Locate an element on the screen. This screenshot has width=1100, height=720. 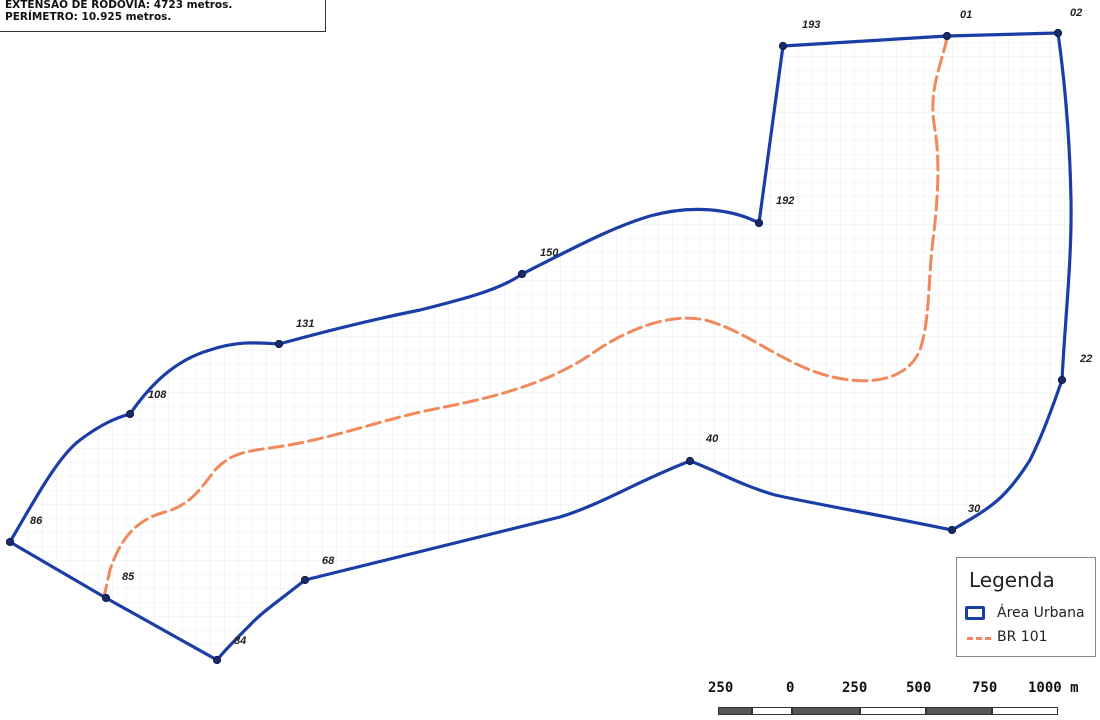
vertex-label-84: 84 is located at coordinates (240, 641).